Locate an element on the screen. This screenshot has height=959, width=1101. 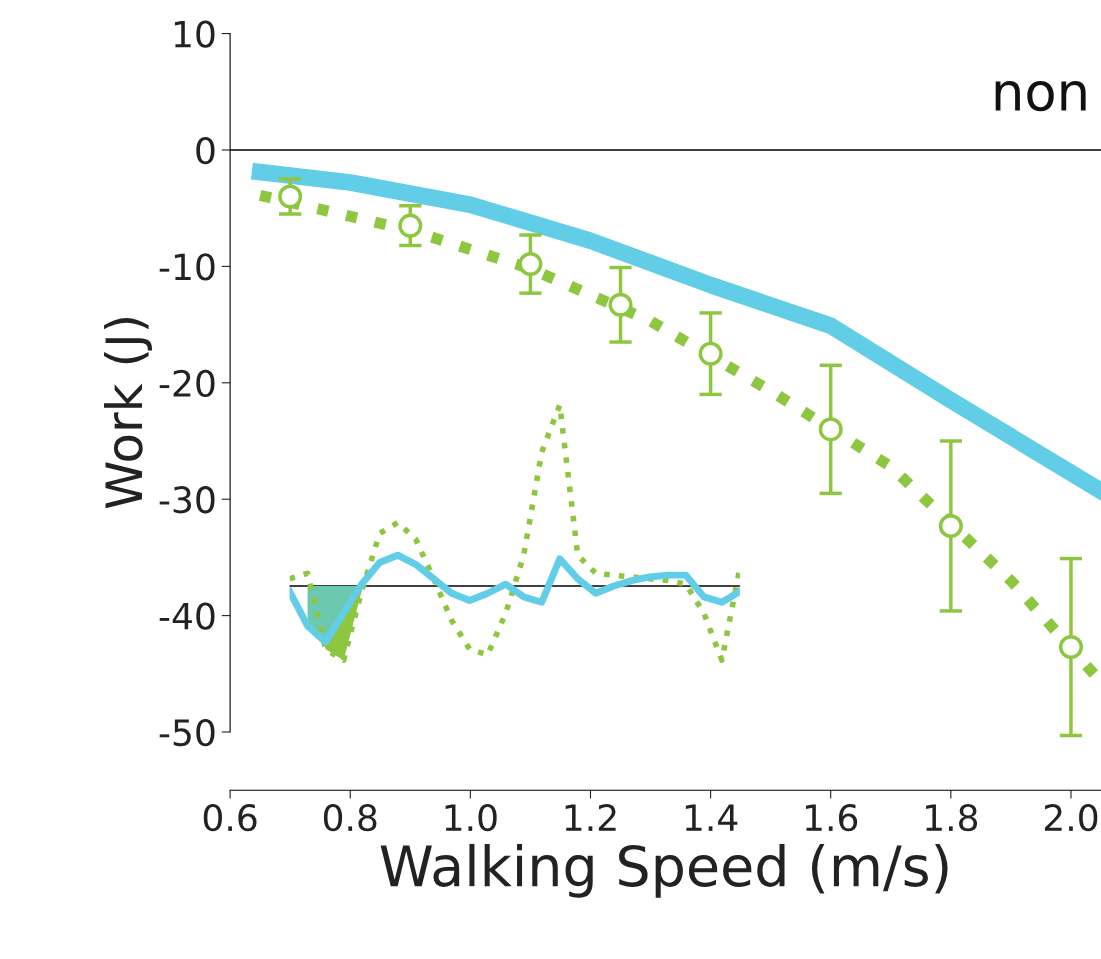
annotation: non is located at coordinates (1040, 96).